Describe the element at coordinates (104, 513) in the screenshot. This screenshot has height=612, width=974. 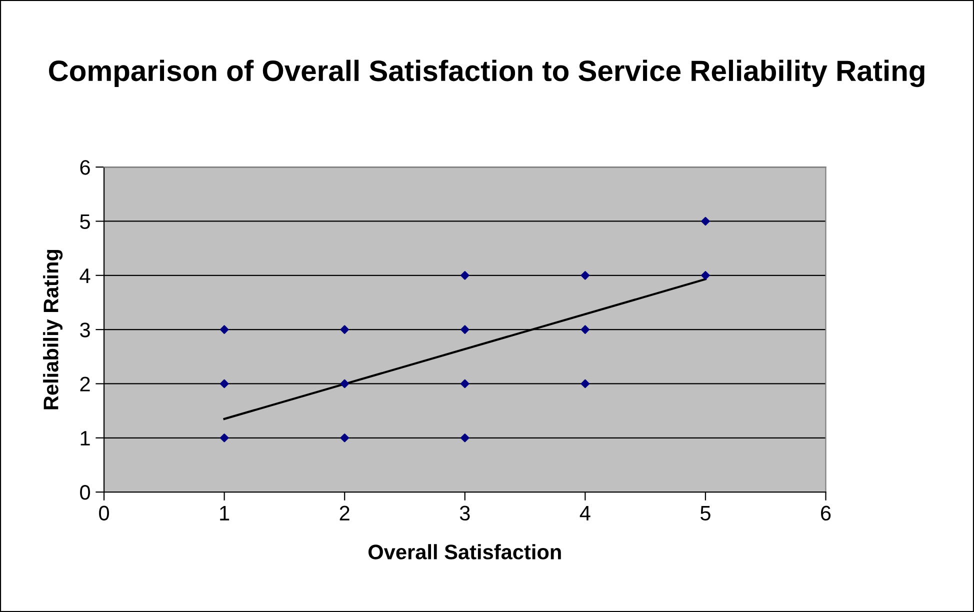
I see `x-tick-label: 0` at that location.